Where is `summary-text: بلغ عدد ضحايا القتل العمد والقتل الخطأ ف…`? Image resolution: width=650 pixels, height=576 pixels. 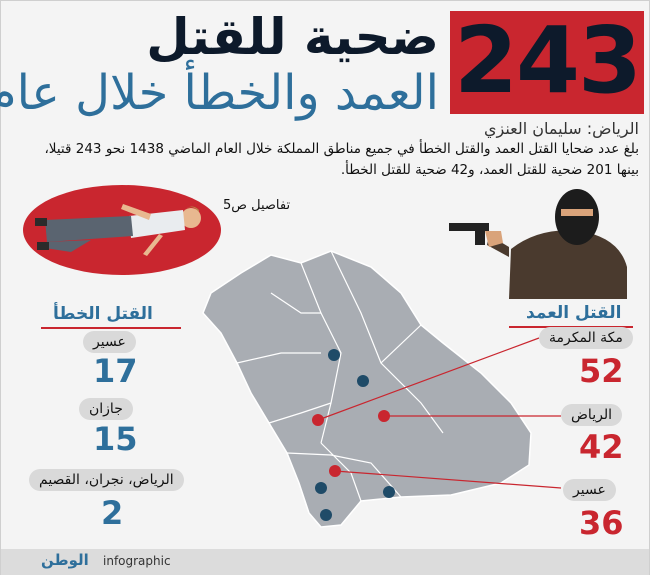
summary-text: بلغ عدد ضحايا القتل العمد والقتل الخطأ ف… is located at coordinates (341, 159).